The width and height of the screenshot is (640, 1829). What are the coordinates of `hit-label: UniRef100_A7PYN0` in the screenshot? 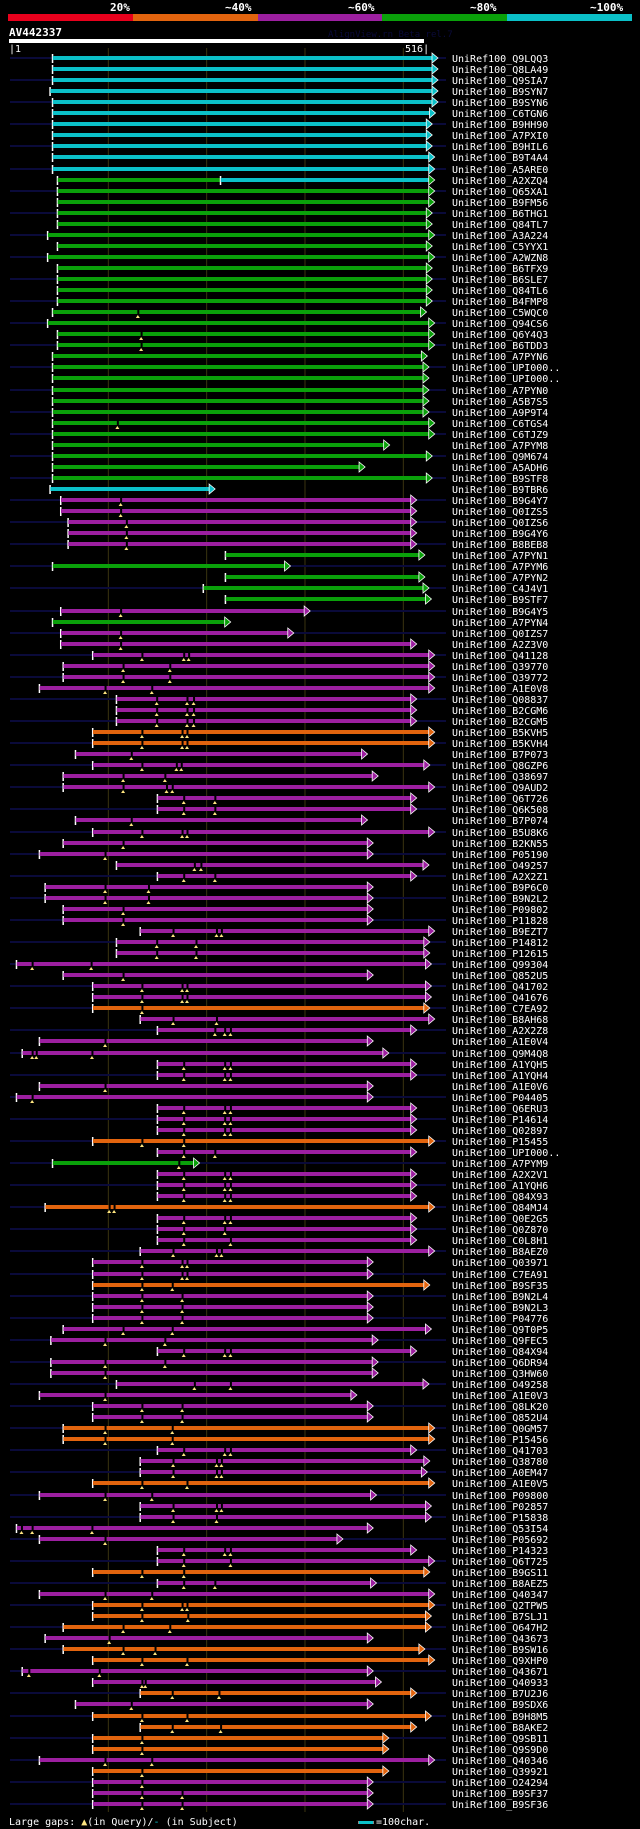 It's located at (500, 391).